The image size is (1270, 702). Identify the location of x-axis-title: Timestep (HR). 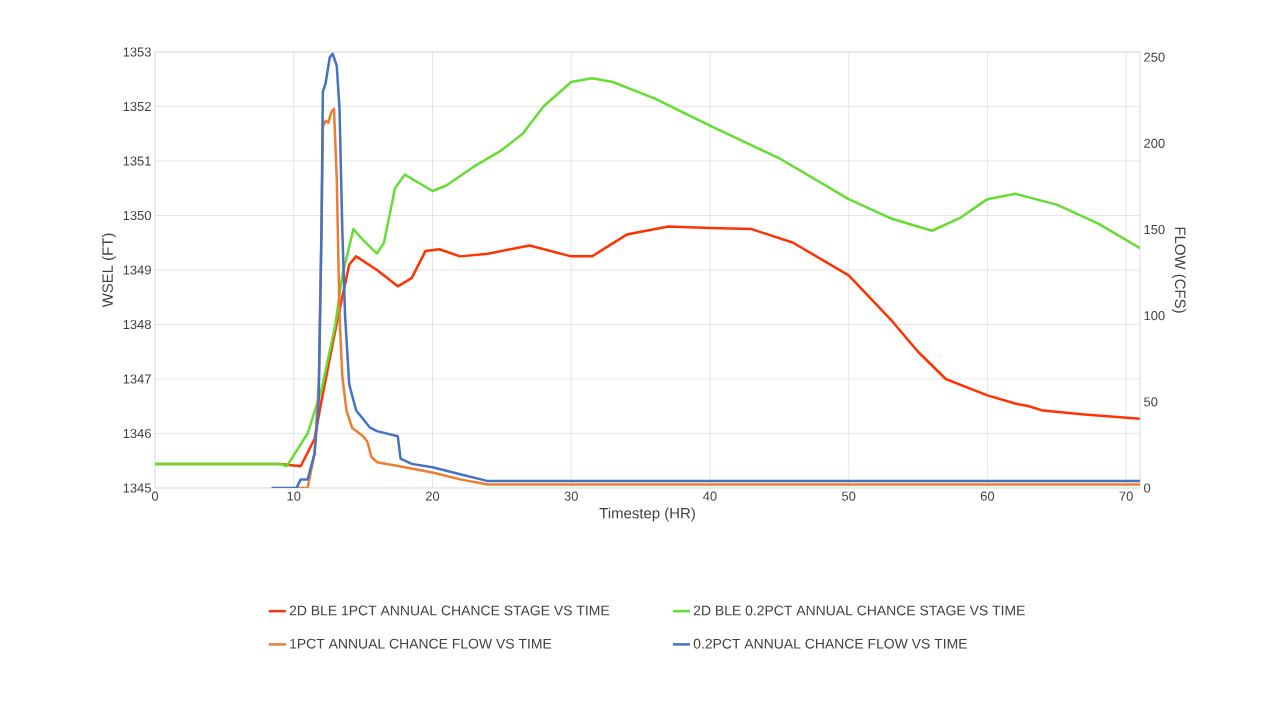
(647, 514).